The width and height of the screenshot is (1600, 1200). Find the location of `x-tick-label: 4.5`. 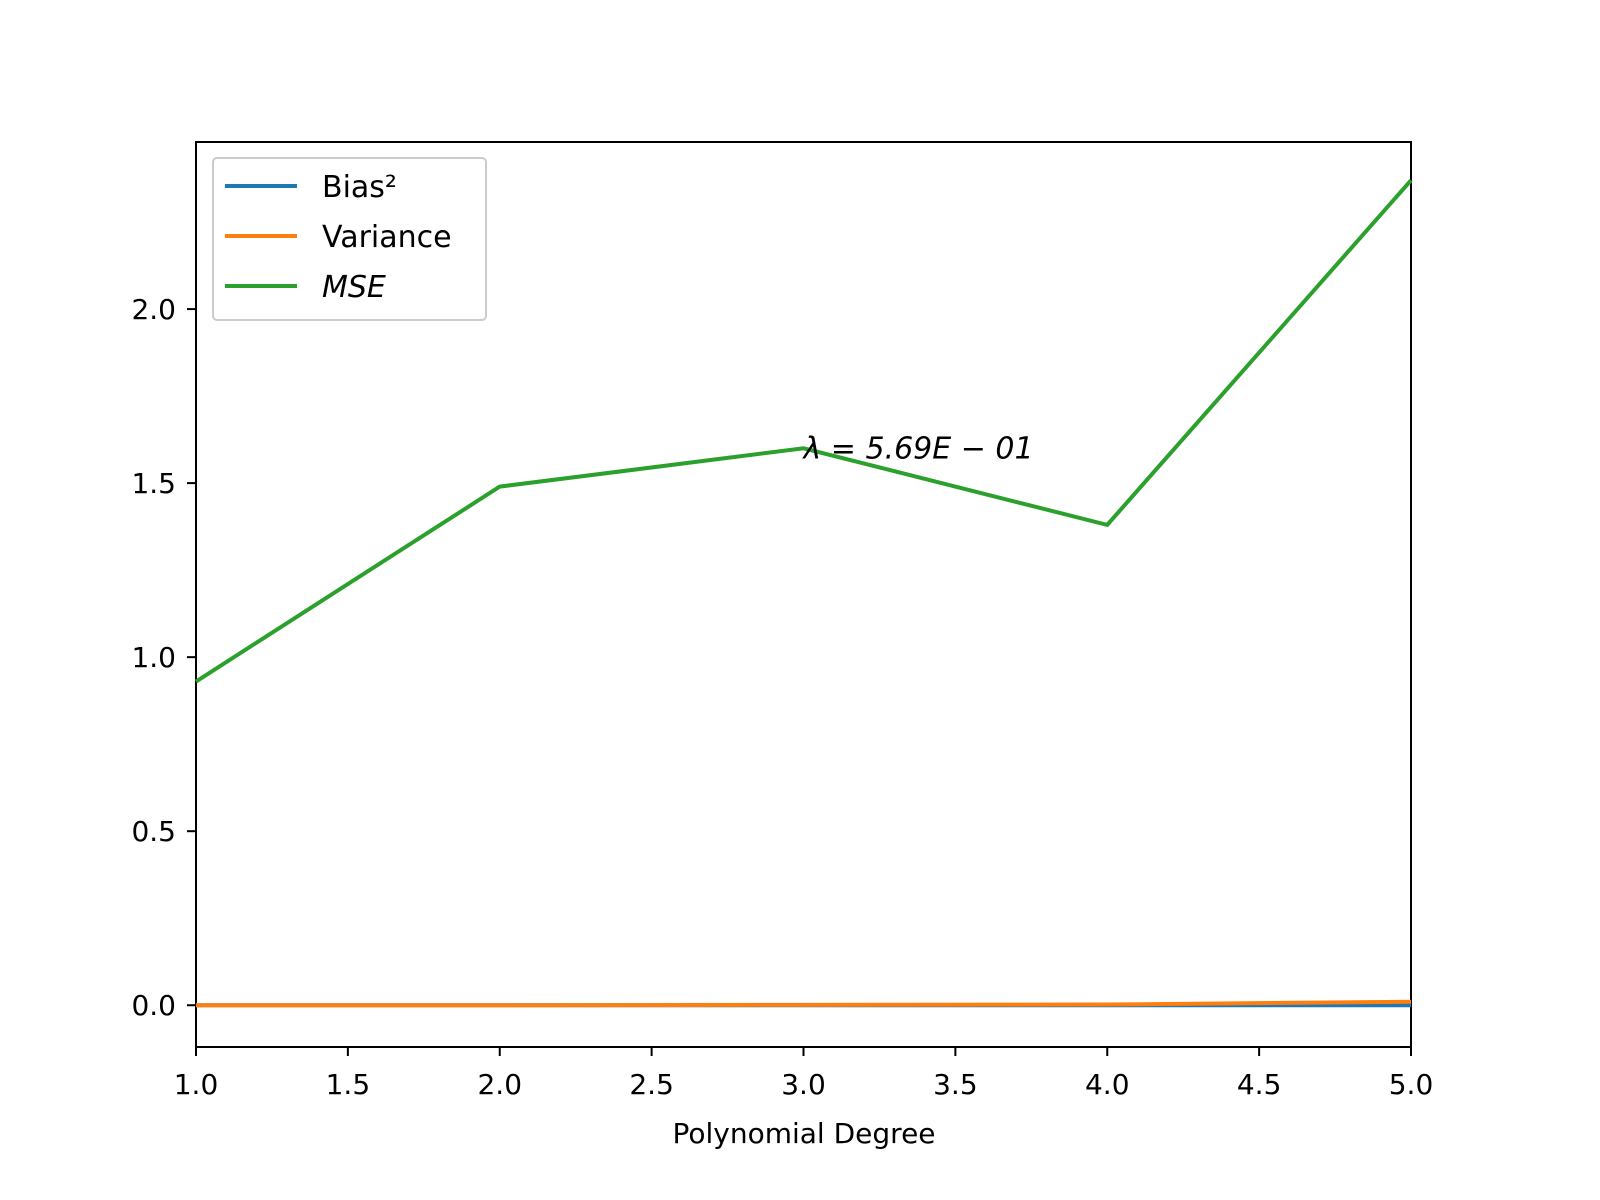

x-tick-label: 4.5 is located at coordinates (1259, 1084).